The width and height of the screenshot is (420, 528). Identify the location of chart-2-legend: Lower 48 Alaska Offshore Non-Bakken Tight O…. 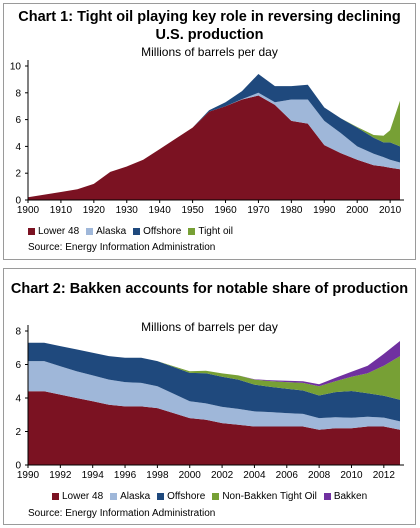
(213, 496).